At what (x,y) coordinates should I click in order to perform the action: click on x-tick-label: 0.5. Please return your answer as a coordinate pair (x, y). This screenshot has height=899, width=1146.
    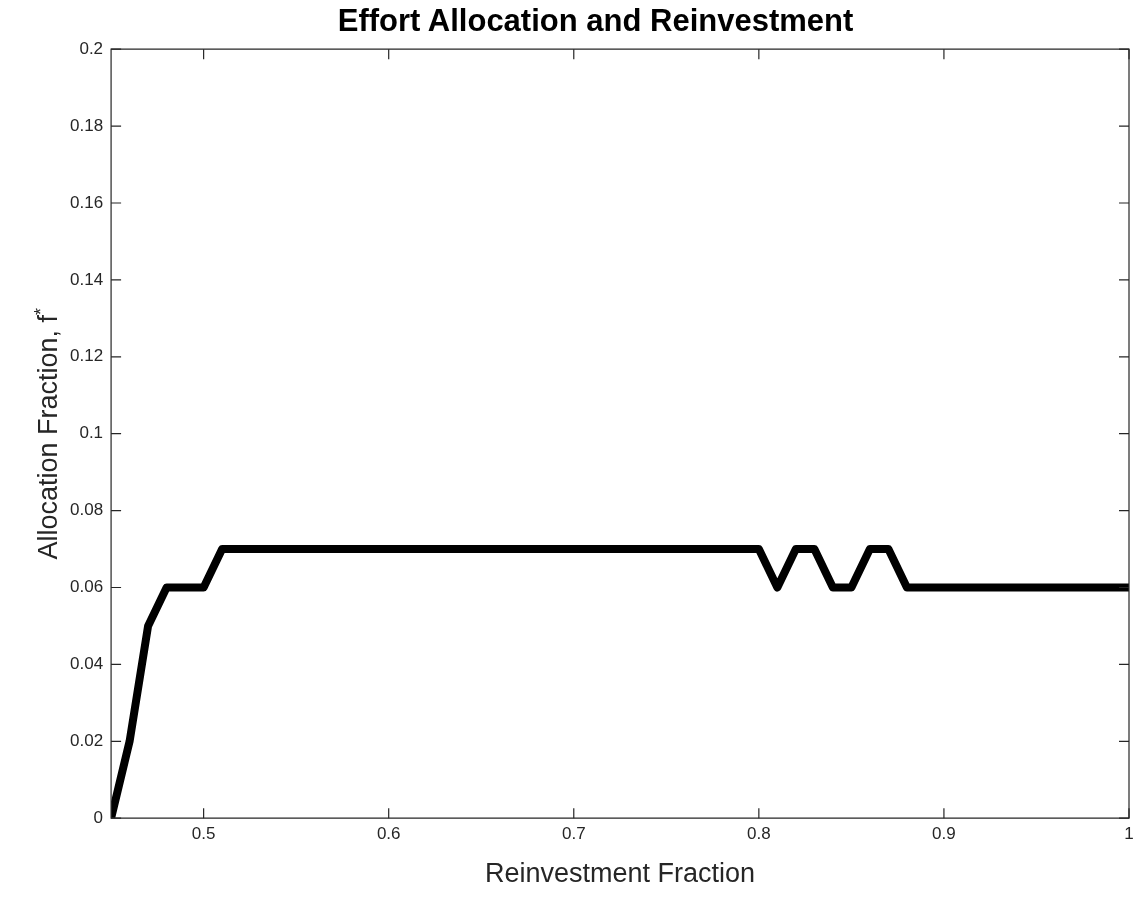
    Looking at the image, I should click on (203, 834).